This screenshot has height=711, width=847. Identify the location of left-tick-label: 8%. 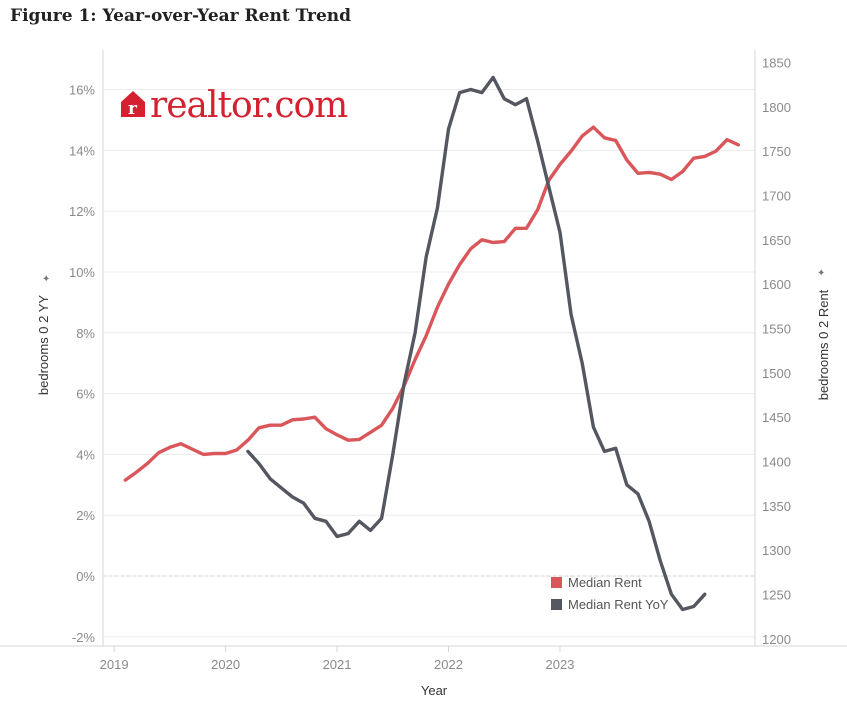
(85, 333).